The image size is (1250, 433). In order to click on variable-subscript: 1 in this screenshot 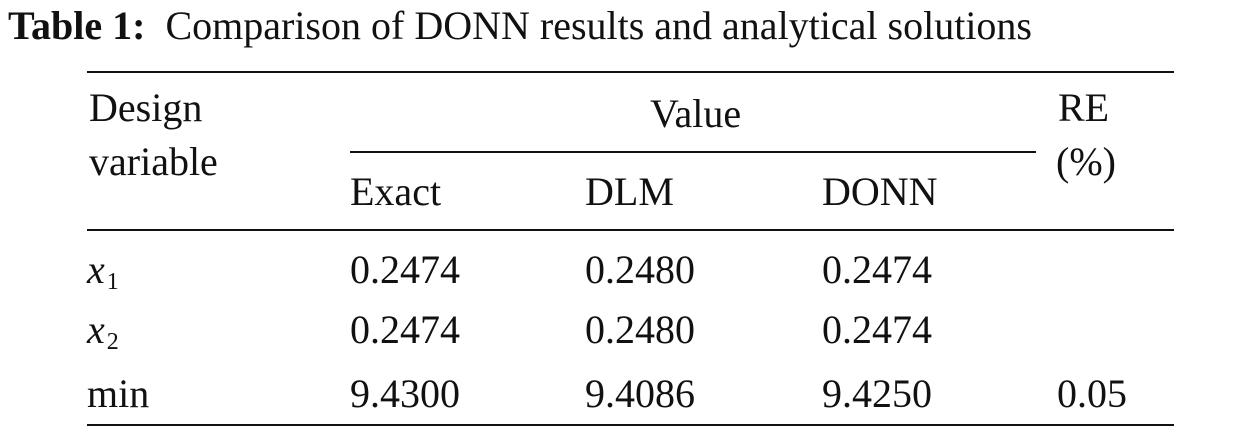, I will do `click(112, 282)`.